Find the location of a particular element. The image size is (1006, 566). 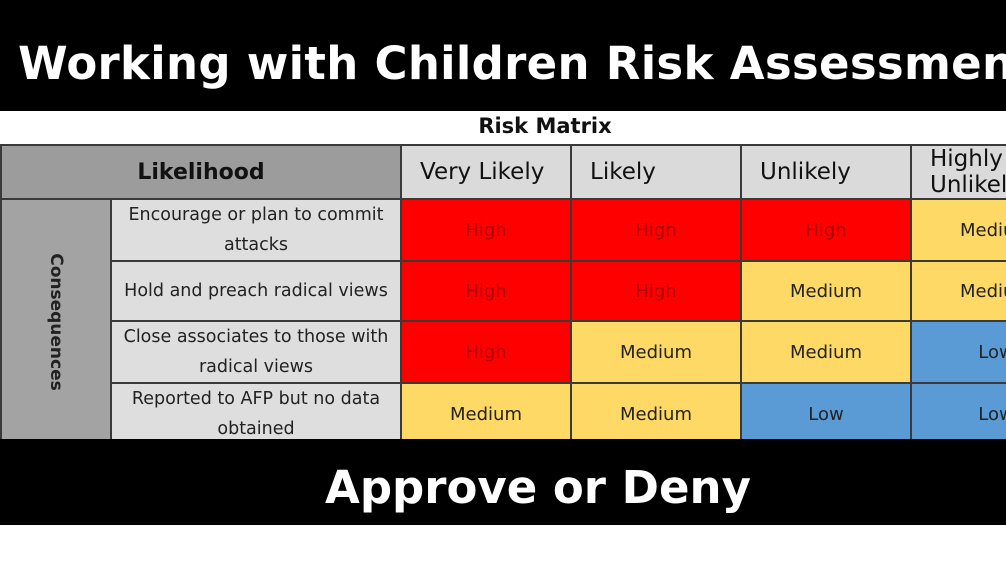

consequences-label: Consequences is located at coordinates (56, 322).